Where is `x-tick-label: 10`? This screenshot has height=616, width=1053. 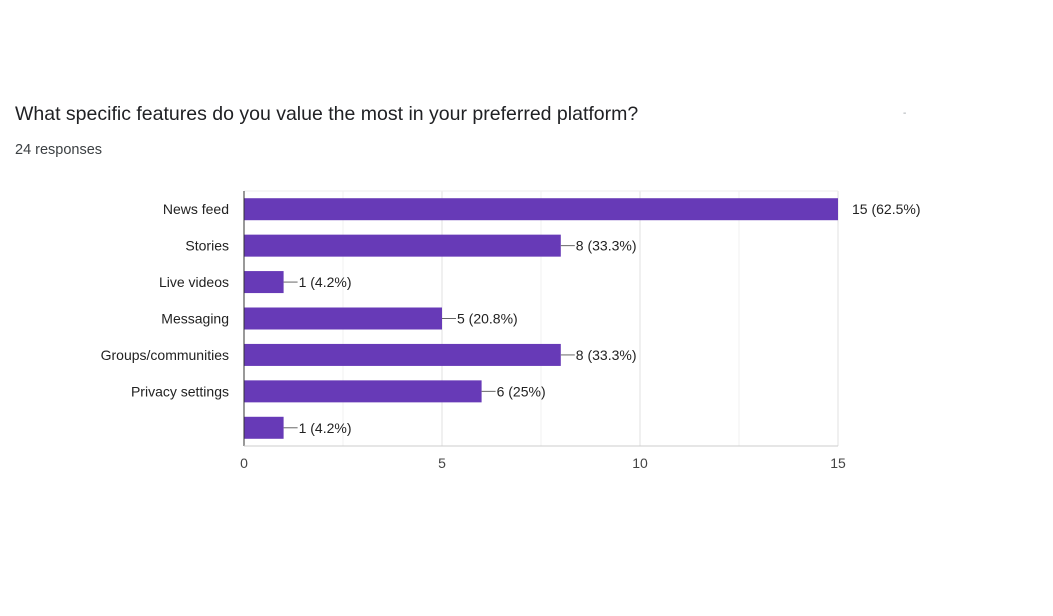 x-tick-label: 10 is located at coordinates (640, 463).